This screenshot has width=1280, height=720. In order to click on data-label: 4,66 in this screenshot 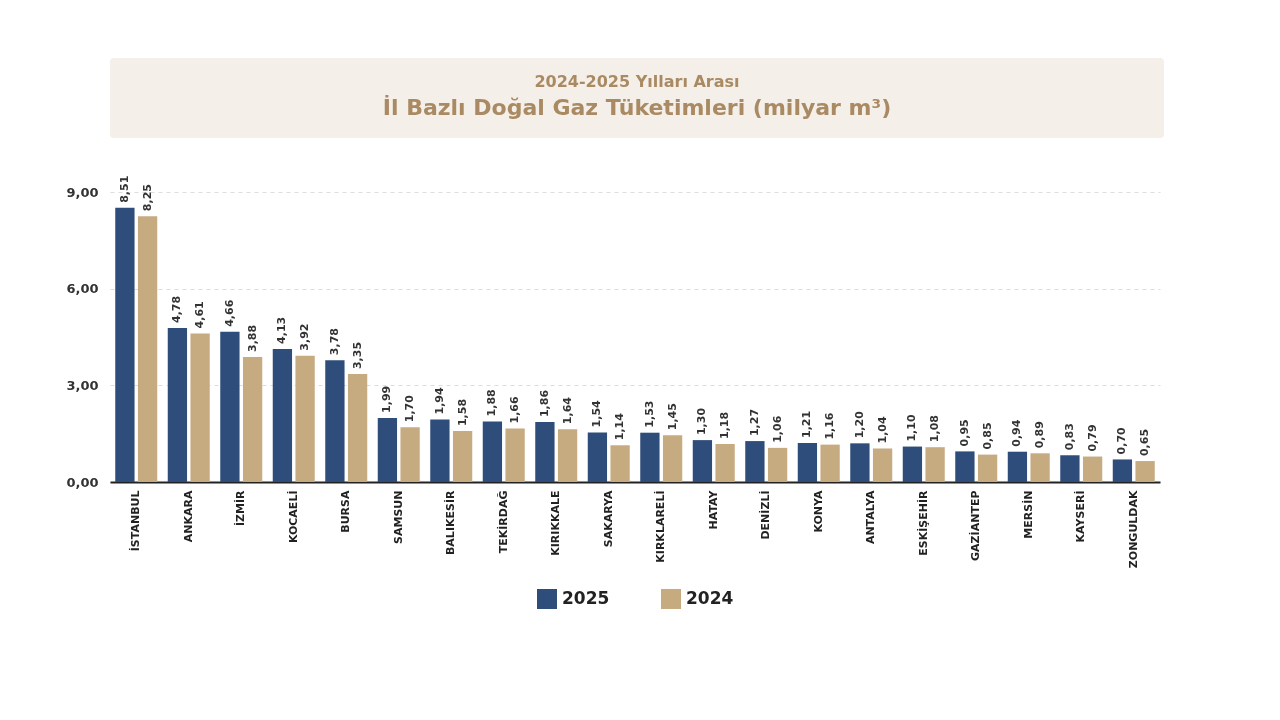, I will do `click(229, 313)`.